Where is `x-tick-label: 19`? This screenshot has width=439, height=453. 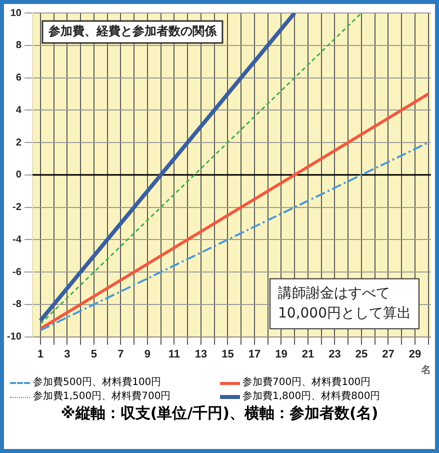
x-tick-label: 19 is located at coordinates (281, 354).